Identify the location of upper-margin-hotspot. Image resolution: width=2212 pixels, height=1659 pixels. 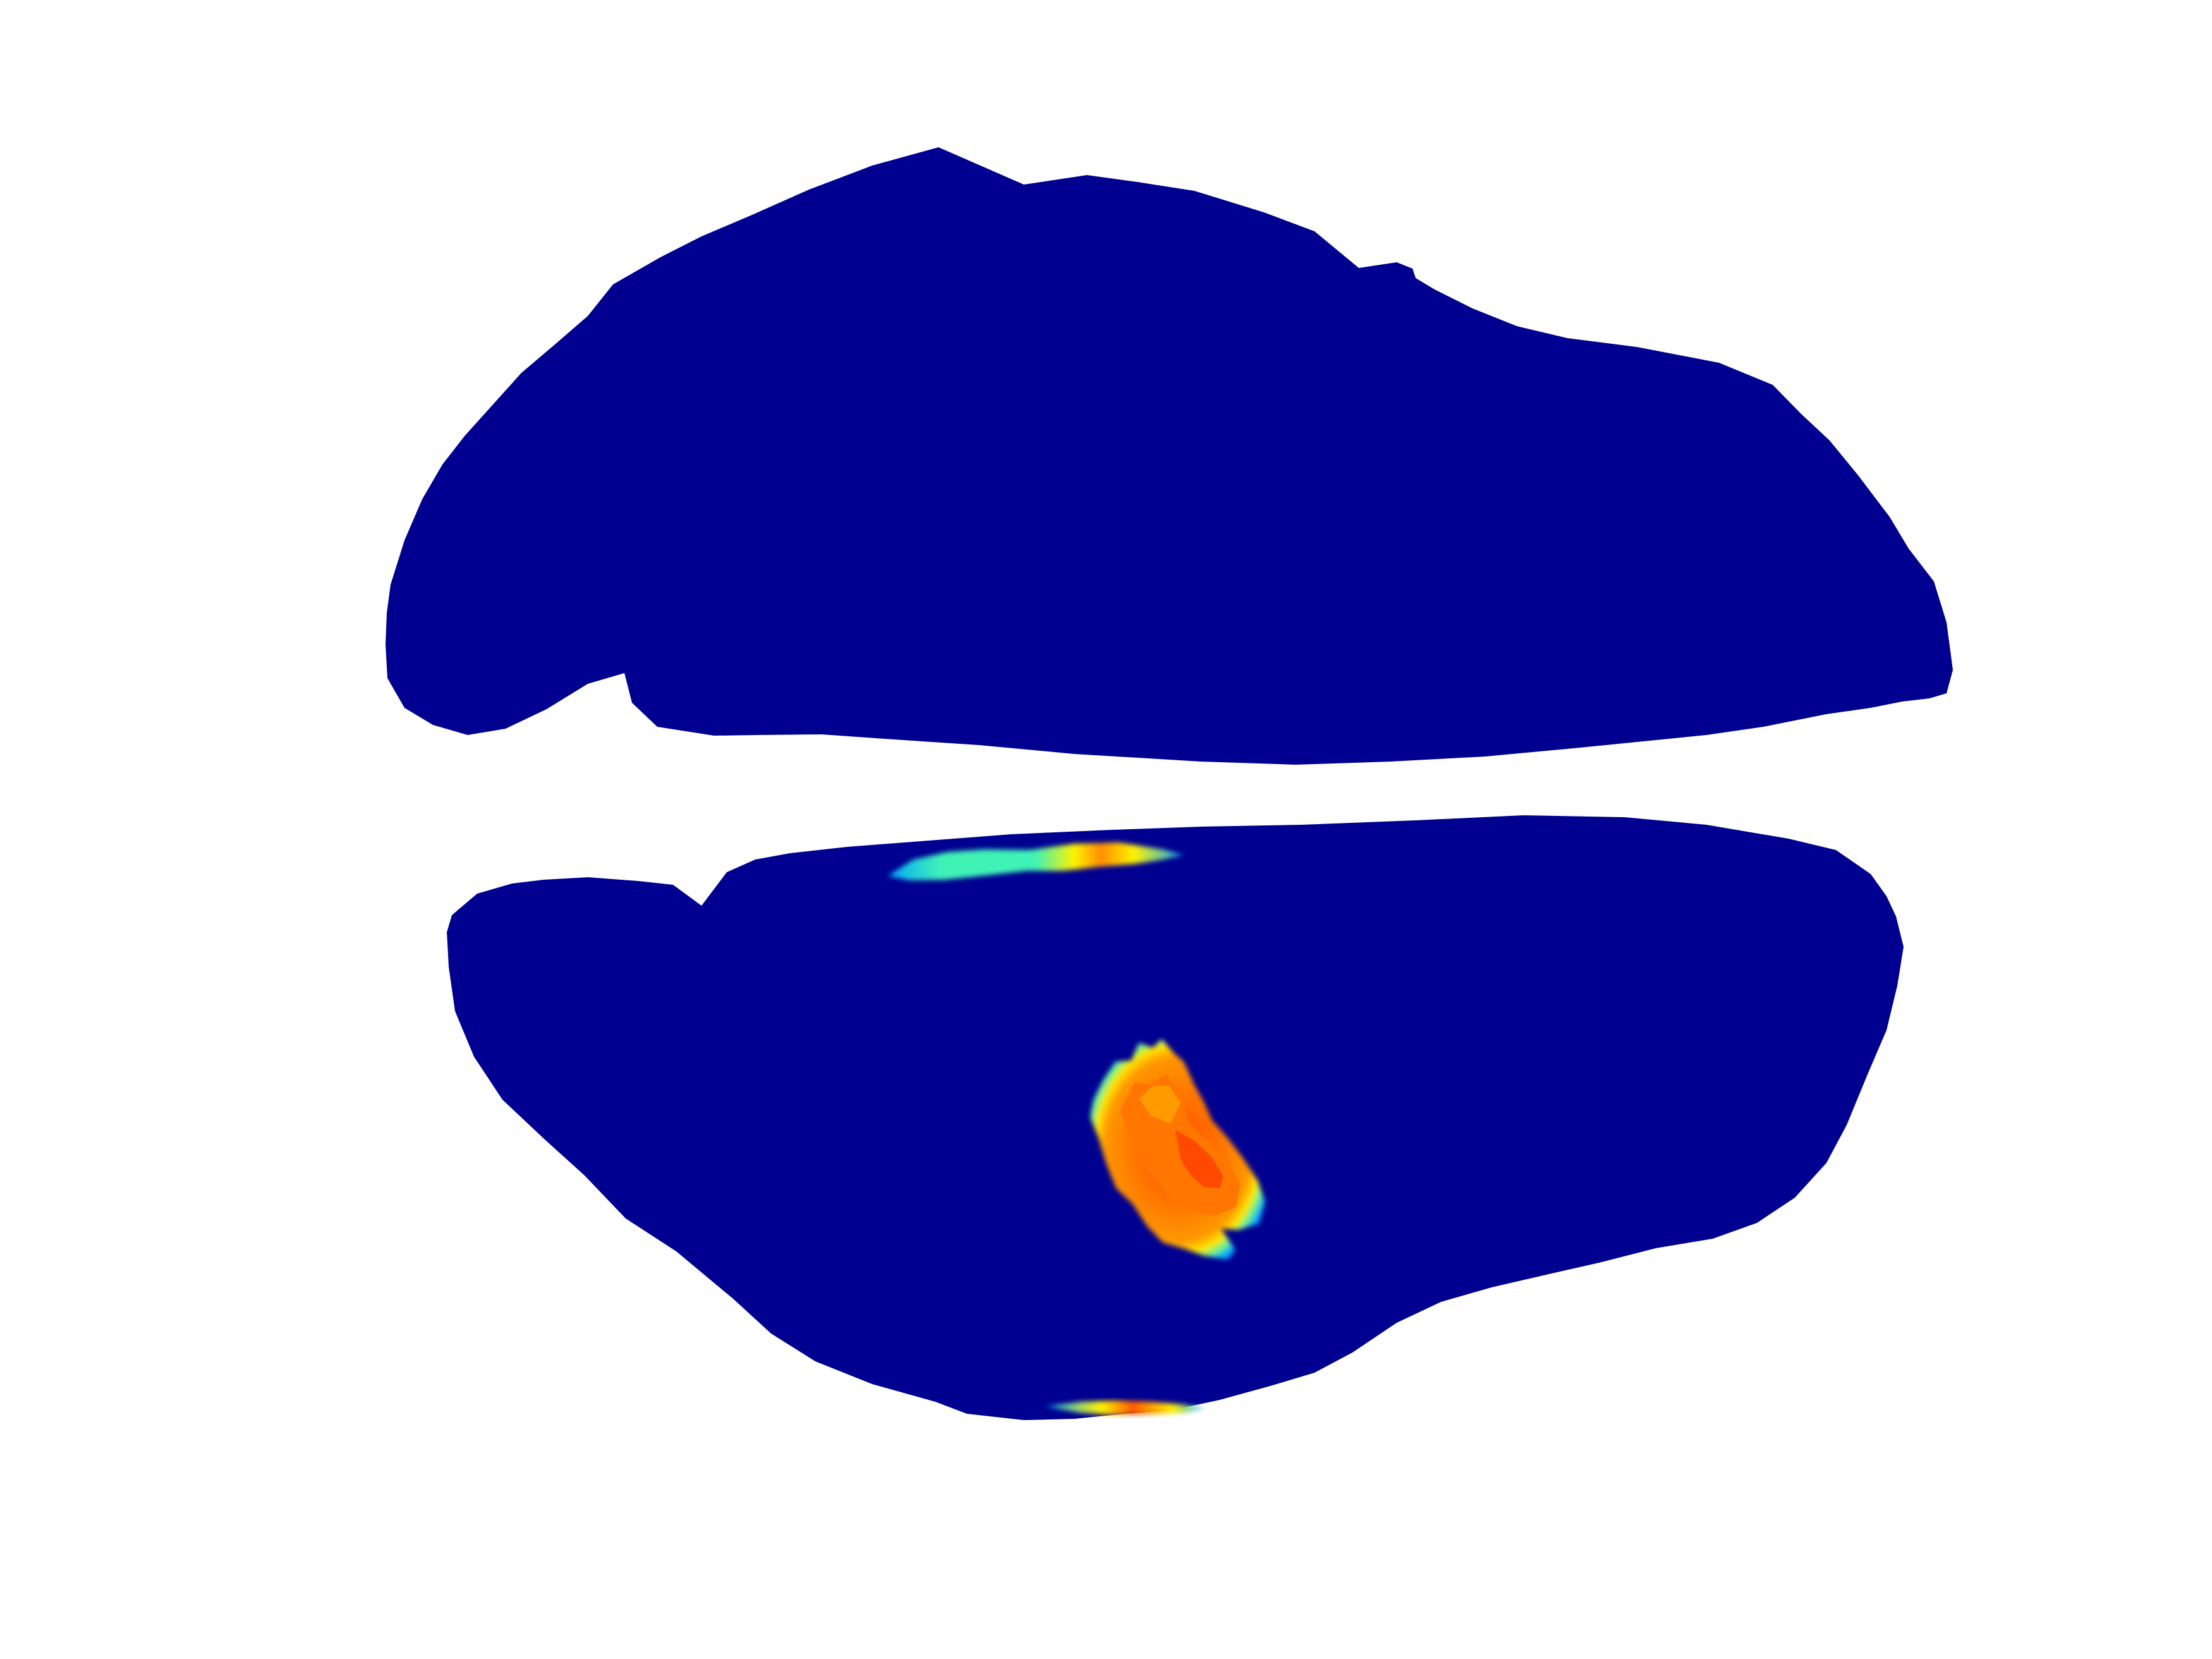
(1036, 861).